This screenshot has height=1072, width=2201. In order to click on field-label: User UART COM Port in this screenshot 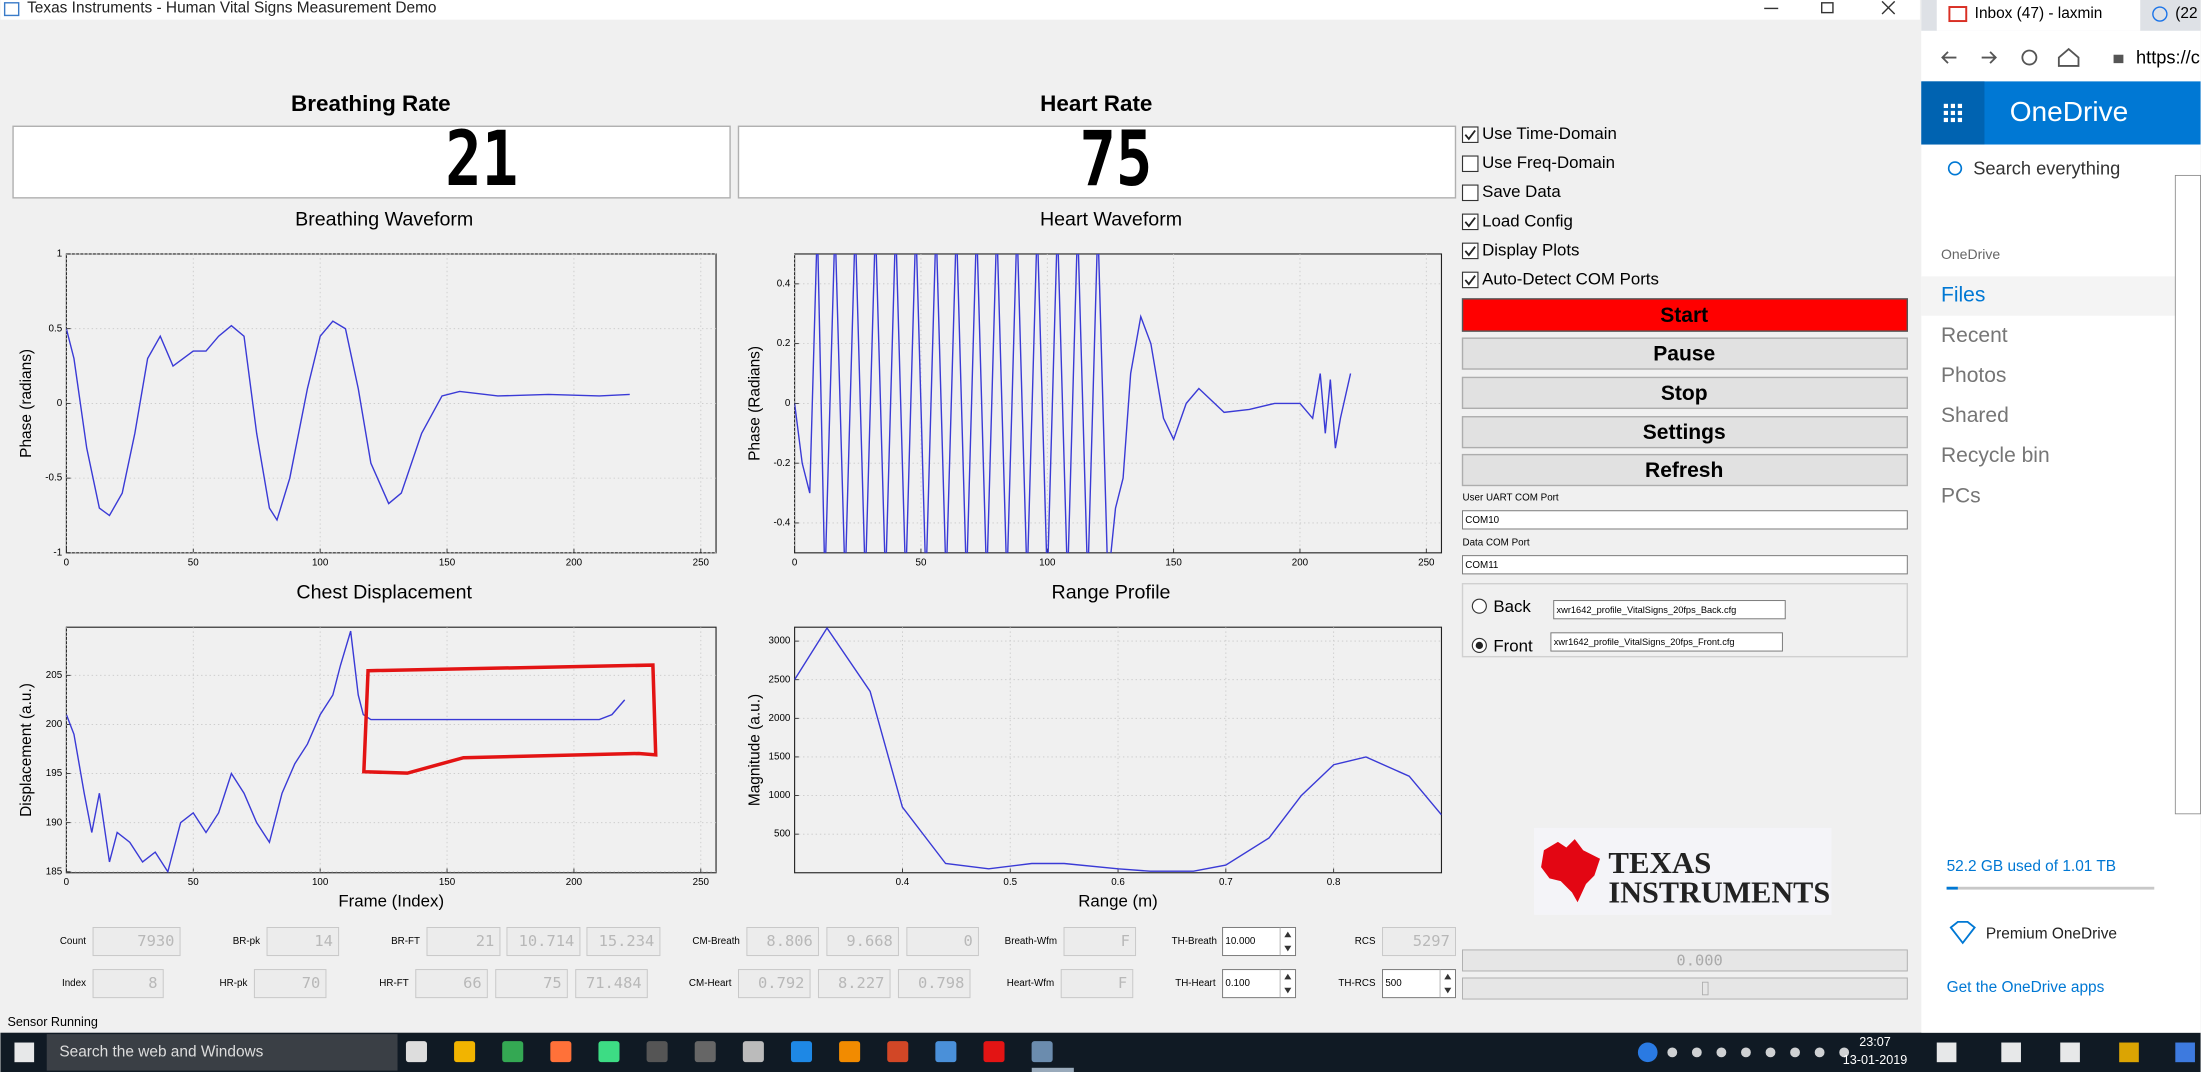, I will do `click(1511, 498)`.